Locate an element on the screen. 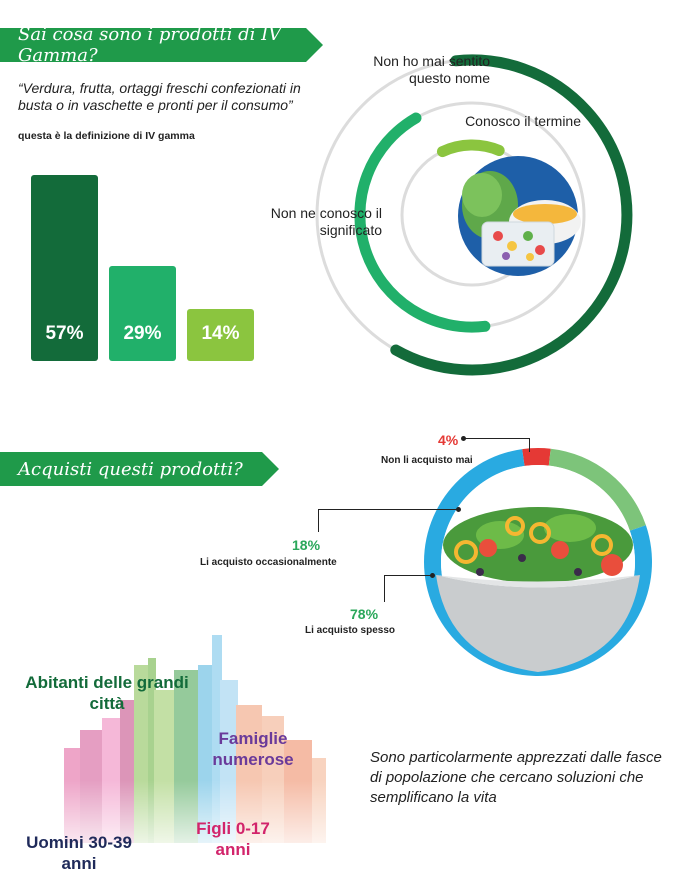 The height and width of the screenshot is (882, 696). callout-line-occasional-drop is located at coordinates (318, 520).